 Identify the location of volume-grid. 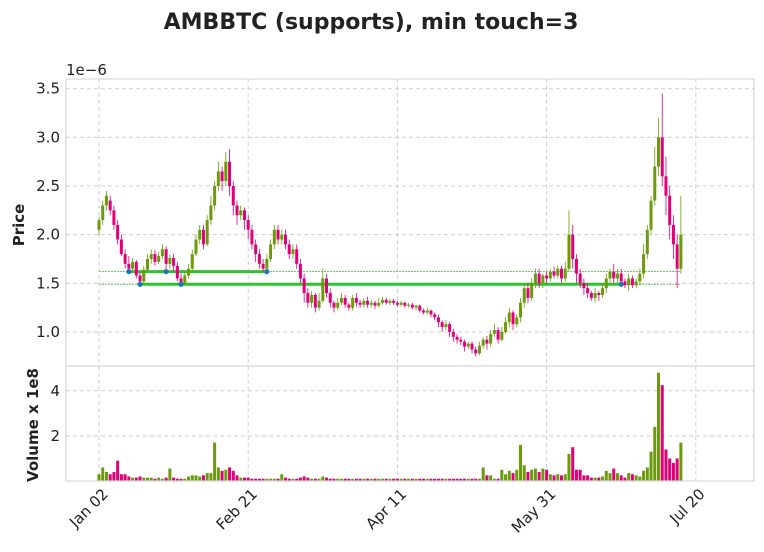
(410, 413).